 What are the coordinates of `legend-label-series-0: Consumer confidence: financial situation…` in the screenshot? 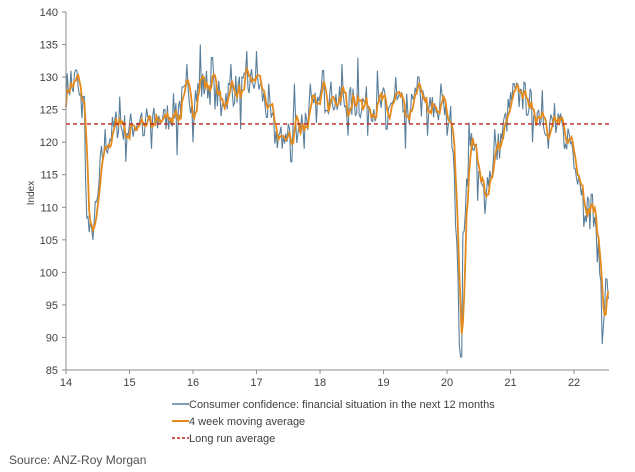 It's located at (342, 405).